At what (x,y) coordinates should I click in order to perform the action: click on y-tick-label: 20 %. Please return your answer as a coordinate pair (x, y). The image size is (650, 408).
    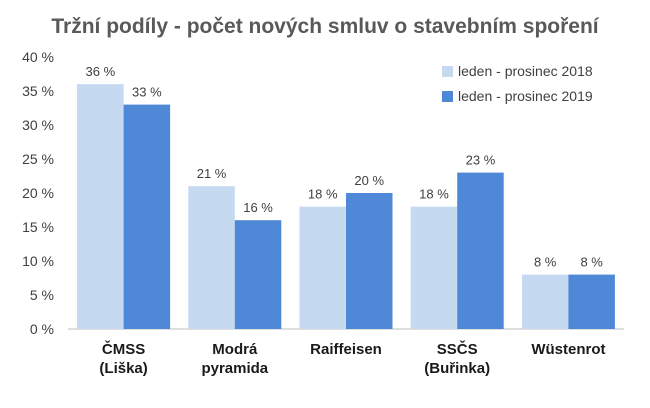
    Looking at the image, I should click on (38, 193).